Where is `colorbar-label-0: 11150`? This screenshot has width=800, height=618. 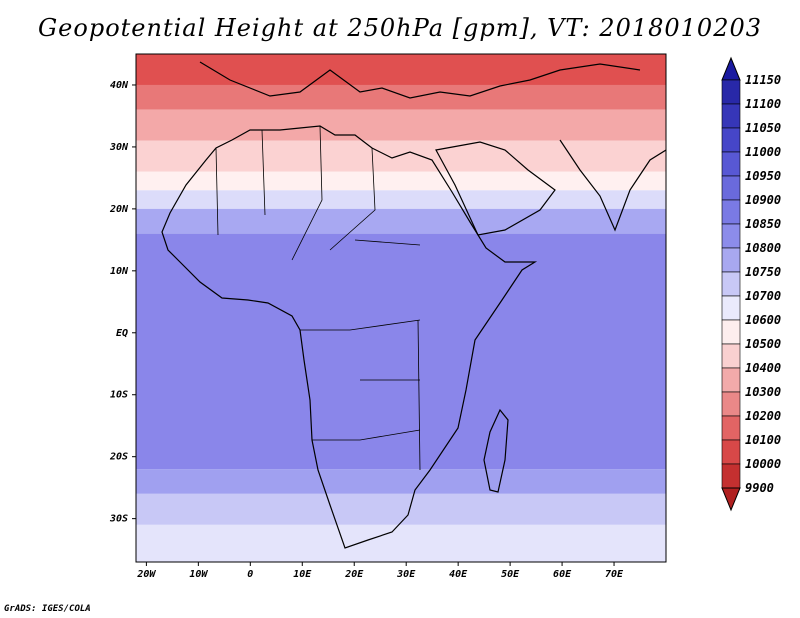
colorbar-label-0: 11150 is located at coordinates (763, 80).